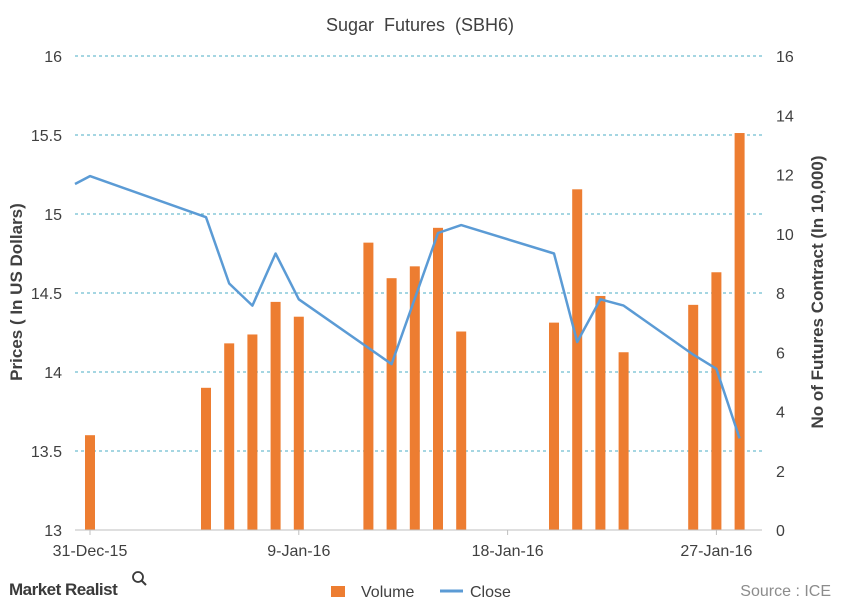 The image size is (841, 615). I want to click on brand-logo: Market Realist, so click(78, 585).